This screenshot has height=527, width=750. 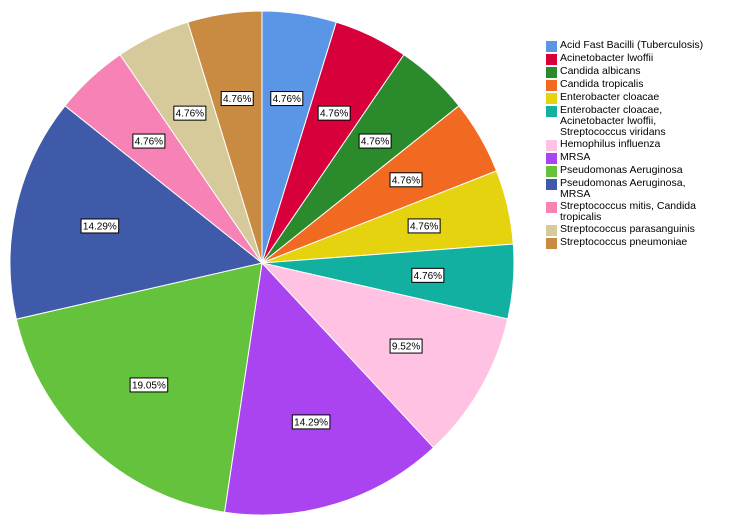 What do you see at coordinates (602, 84) in the screenshot?
I see `legend-label: Candida tropicalis` at bounding box center [602, 84].